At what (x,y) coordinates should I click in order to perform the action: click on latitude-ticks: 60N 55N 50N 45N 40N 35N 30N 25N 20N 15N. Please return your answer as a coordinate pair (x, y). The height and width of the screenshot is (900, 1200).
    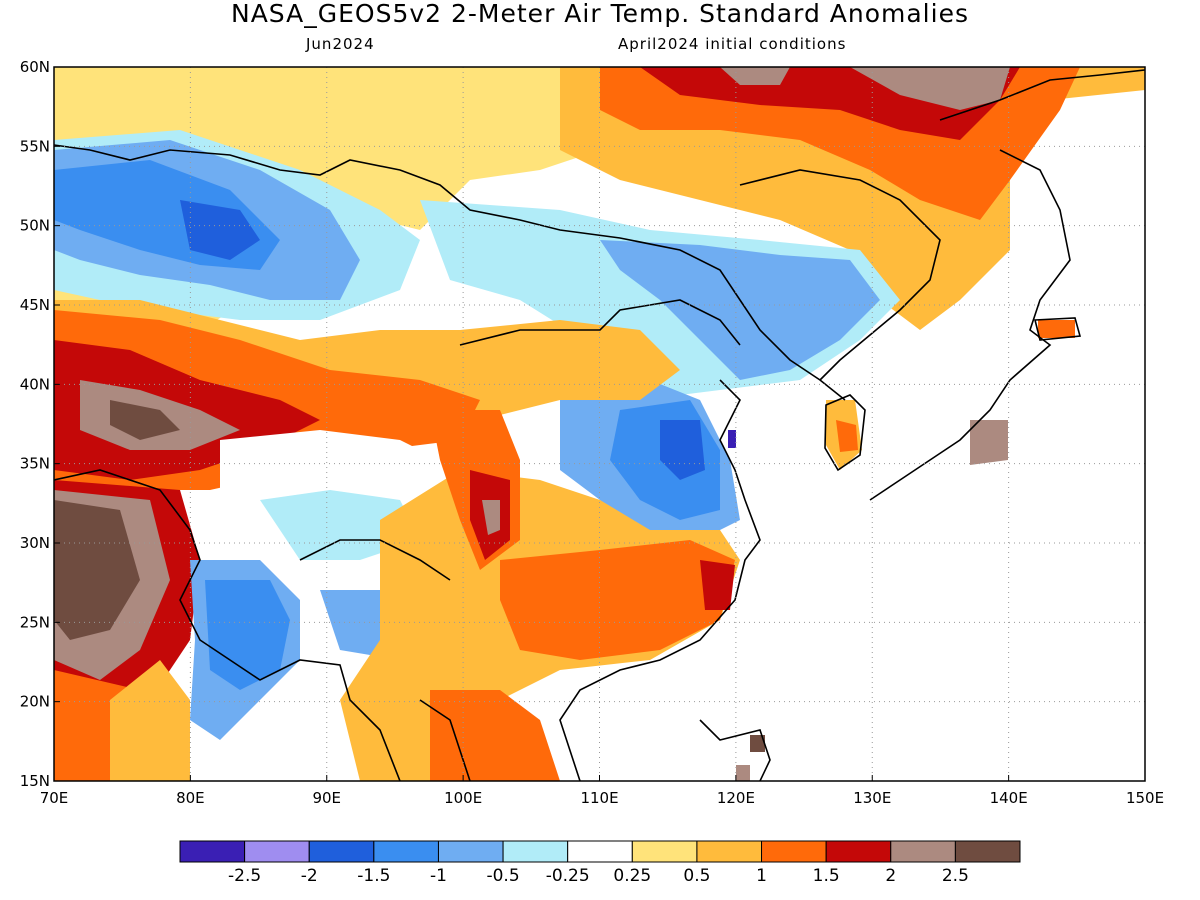
    Looking at the image, I should click on (40, 424).